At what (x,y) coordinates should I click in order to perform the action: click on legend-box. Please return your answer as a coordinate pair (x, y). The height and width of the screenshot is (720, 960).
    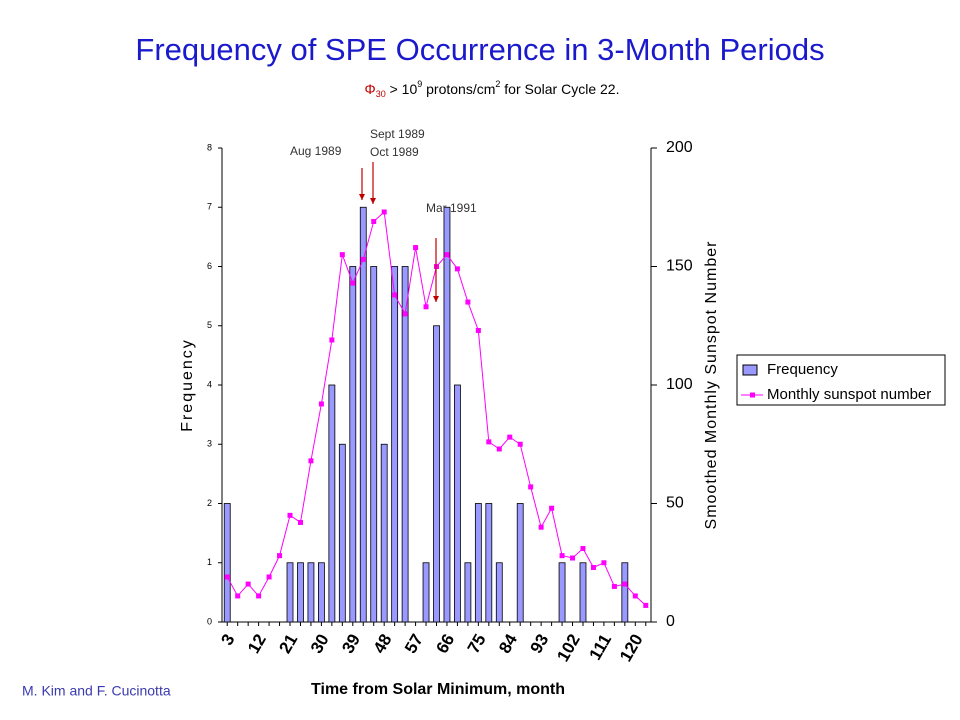
    Looking at the image, I should click on (841, 380).